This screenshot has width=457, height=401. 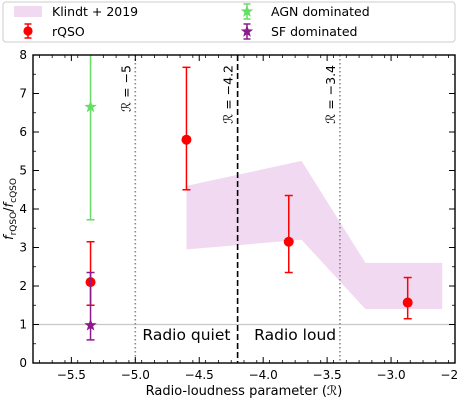 What do you see at coordinates (247, 31) in the screenshot?
I see `legend-sf-marker` at bounding box center [247, 31].